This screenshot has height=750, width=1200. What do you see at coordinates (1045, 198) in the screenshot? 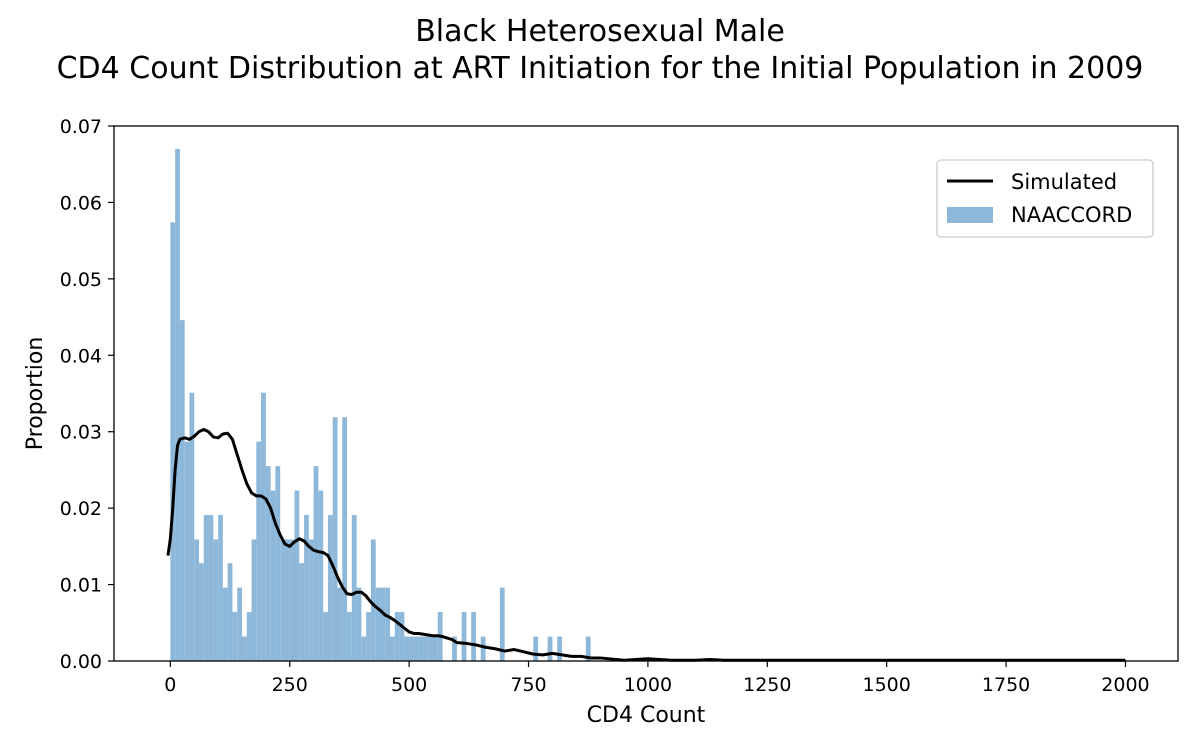
I see `legend: Simulated NAACCORD` at bounding box center [1045, 198].